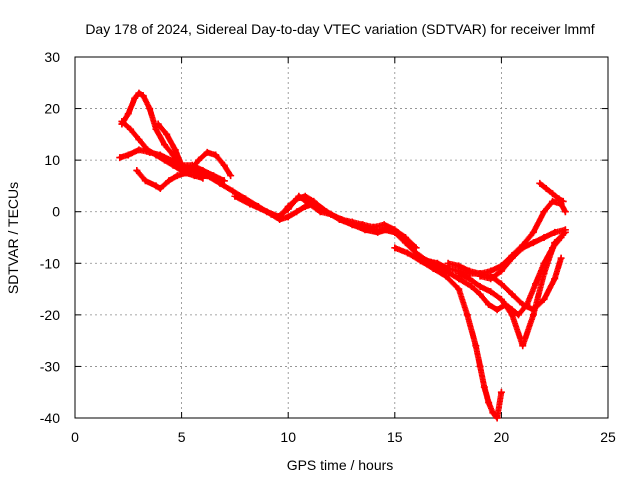  I want to click on y-tick-label: 10, so click(52, 160).